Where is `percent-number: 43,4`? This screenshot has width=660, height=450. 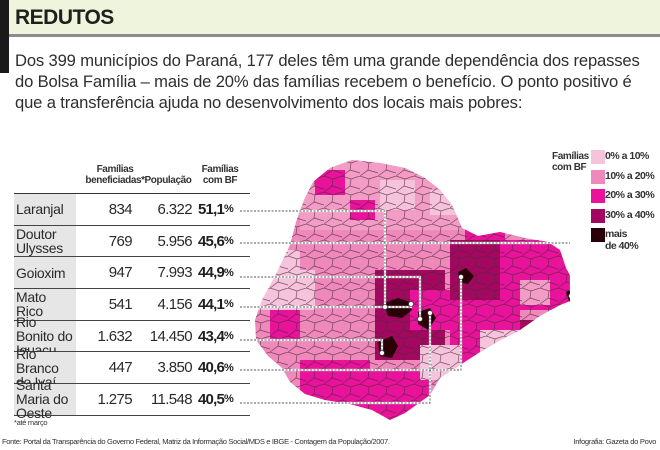 percent-number: 43,4 is located at coordinates (211, 336).